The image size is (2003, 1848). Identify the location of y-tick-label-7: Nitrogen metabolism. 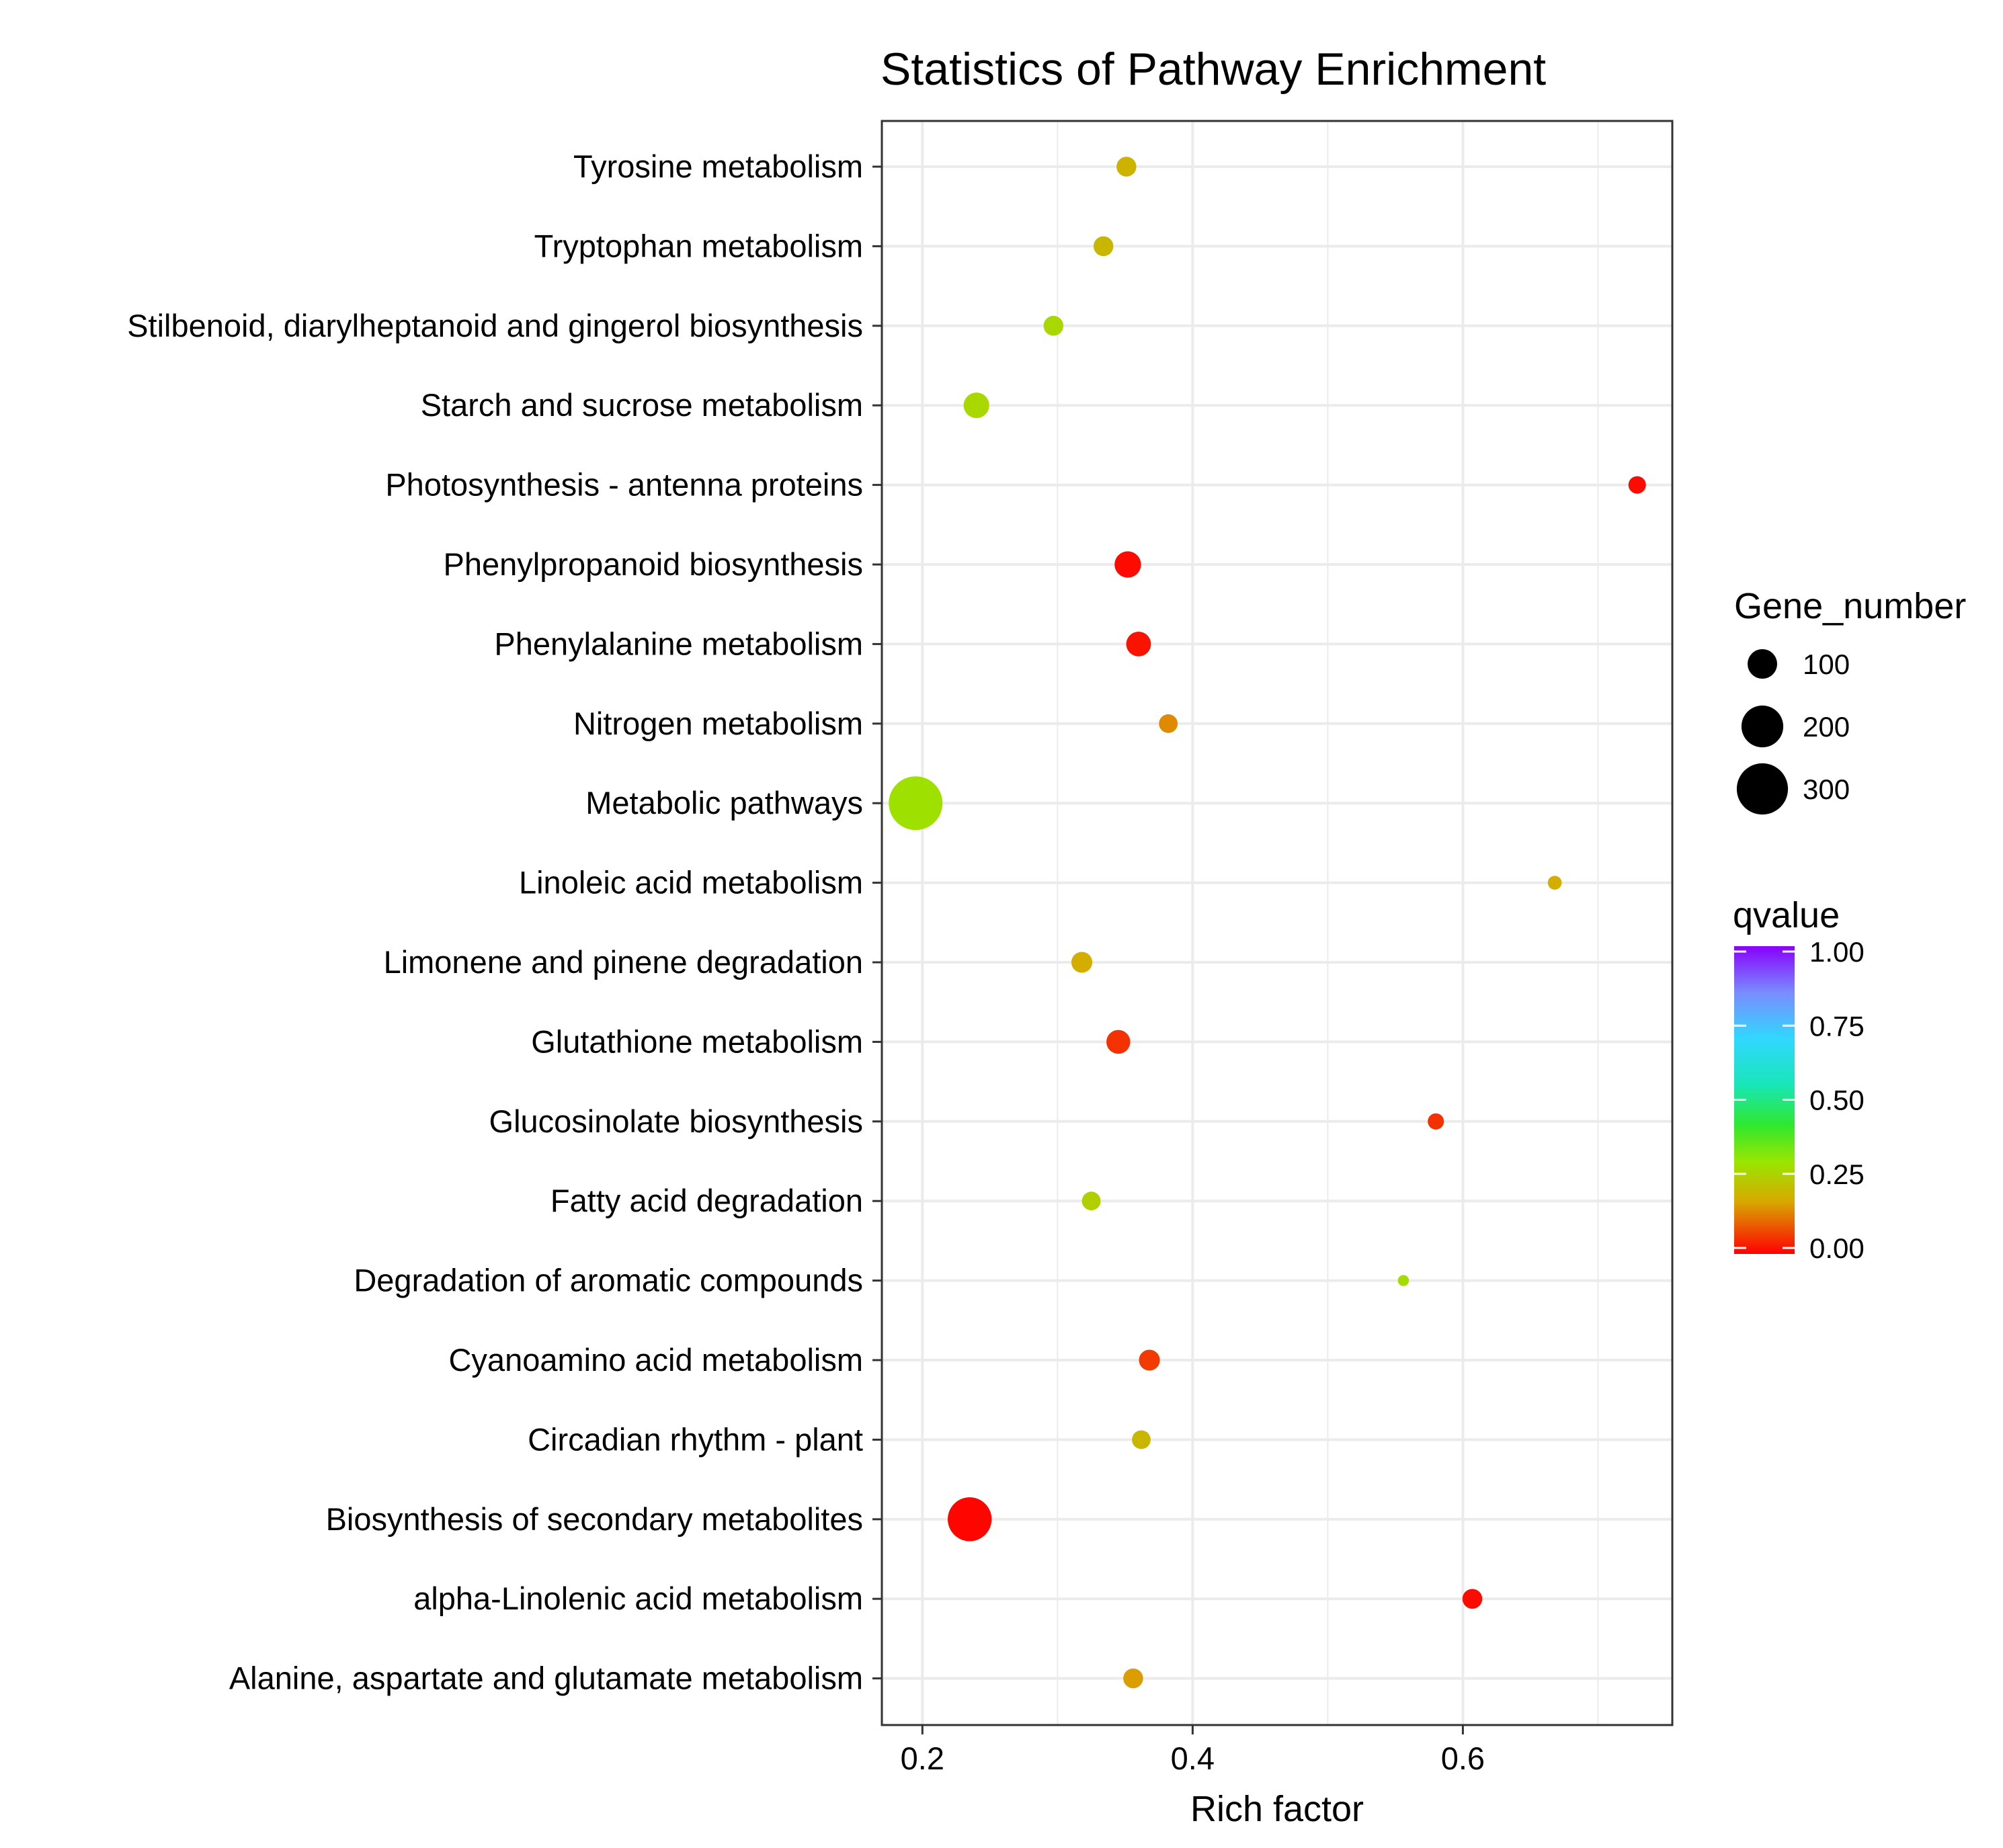
(718, 724).